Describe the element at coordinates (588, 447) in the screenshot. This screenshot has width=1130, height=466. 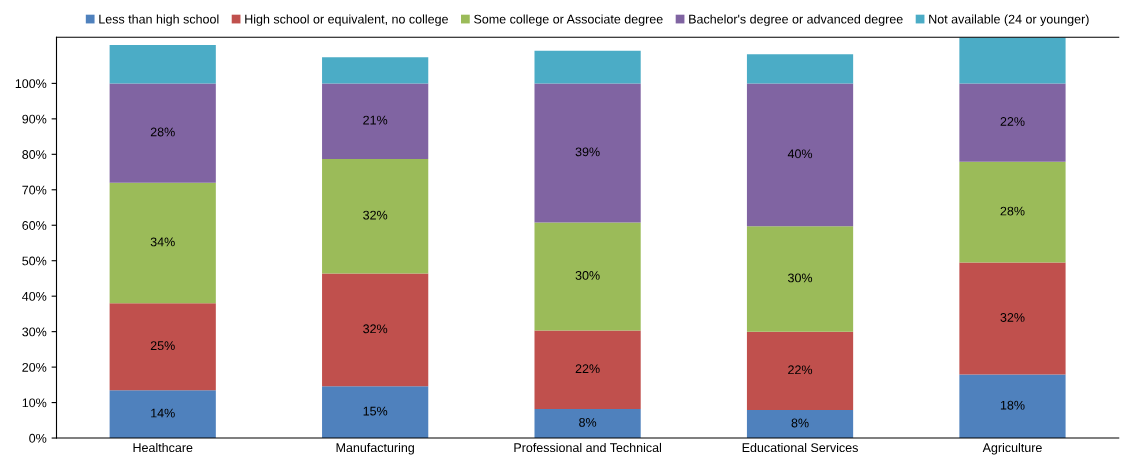
I see `x-tick-label: Professional and Technical` at that location.